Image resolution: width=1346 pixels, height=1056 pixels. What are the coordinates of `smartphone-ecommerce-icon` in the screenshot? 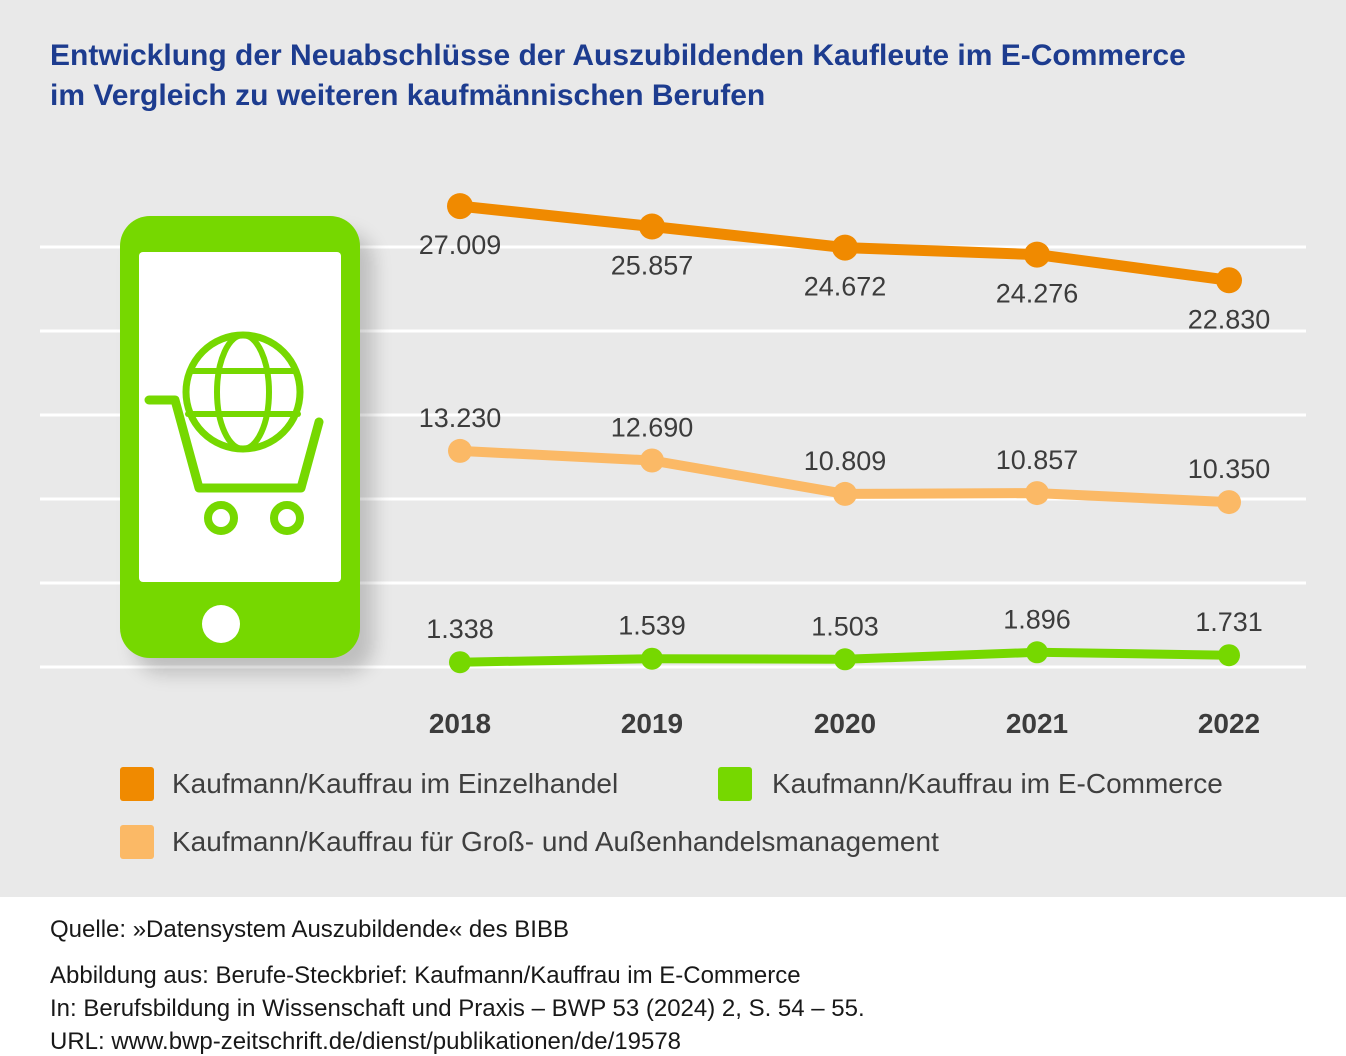 It's located at (240, 437).